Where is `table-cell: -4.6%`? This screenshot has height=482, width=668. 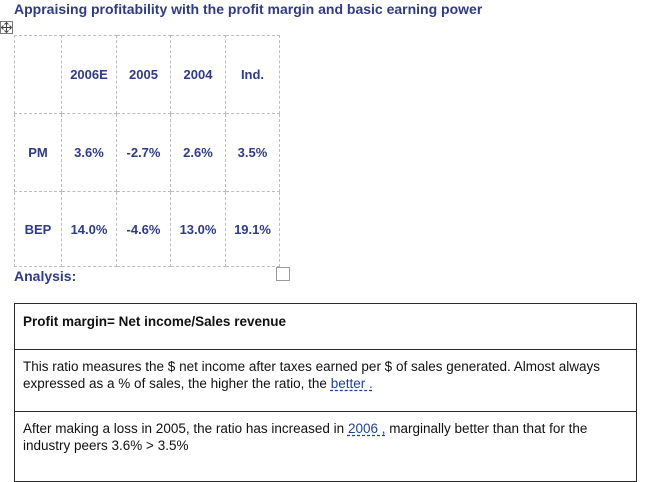
table-cell: -4.6% is located at coordinates (143, 229).